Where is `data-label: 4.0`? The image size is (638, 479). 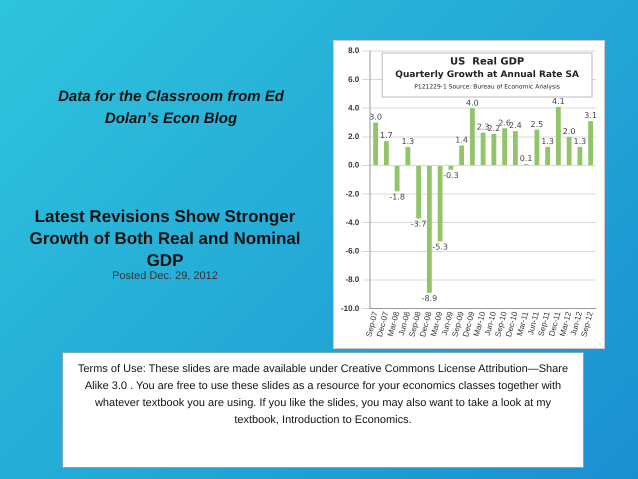
data-label: 4.0 is located at coordinates (472, 103).